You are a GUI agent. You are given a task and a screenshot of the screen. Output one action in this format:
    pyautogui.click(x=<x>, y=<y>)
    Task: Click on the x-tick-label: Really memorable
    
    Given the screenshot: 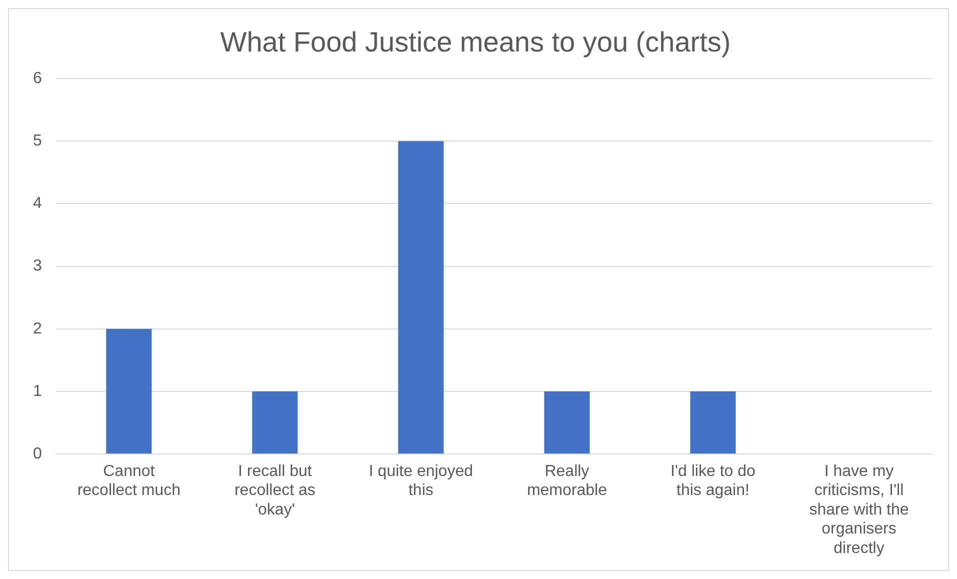 What is the action you would take?
    pyautogui.click(x=567, y=481)
    